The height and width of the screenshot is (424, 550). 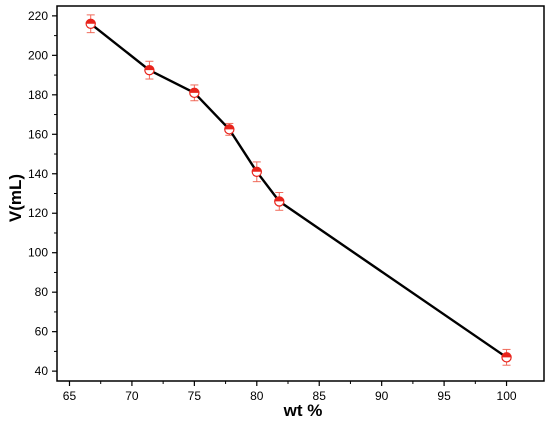 What do you see at coordinates (132, 396) in the screenshot?
I see `x-tick-label: 70` at bounding box center [132, 396].